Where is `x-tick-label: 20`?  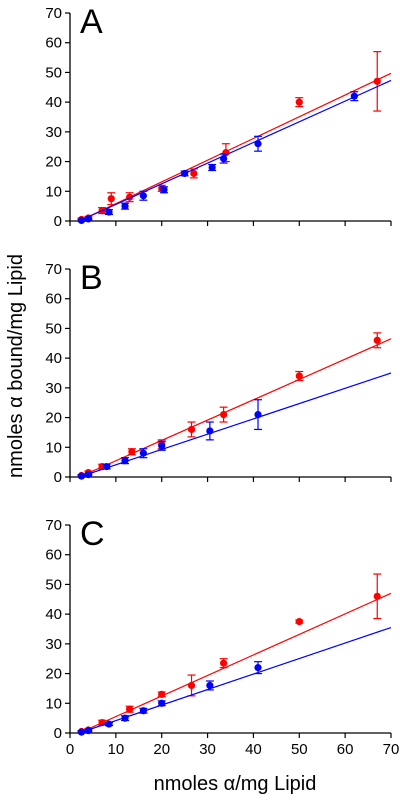 x-tick-label: 20 is located at coordinates (161, 749).